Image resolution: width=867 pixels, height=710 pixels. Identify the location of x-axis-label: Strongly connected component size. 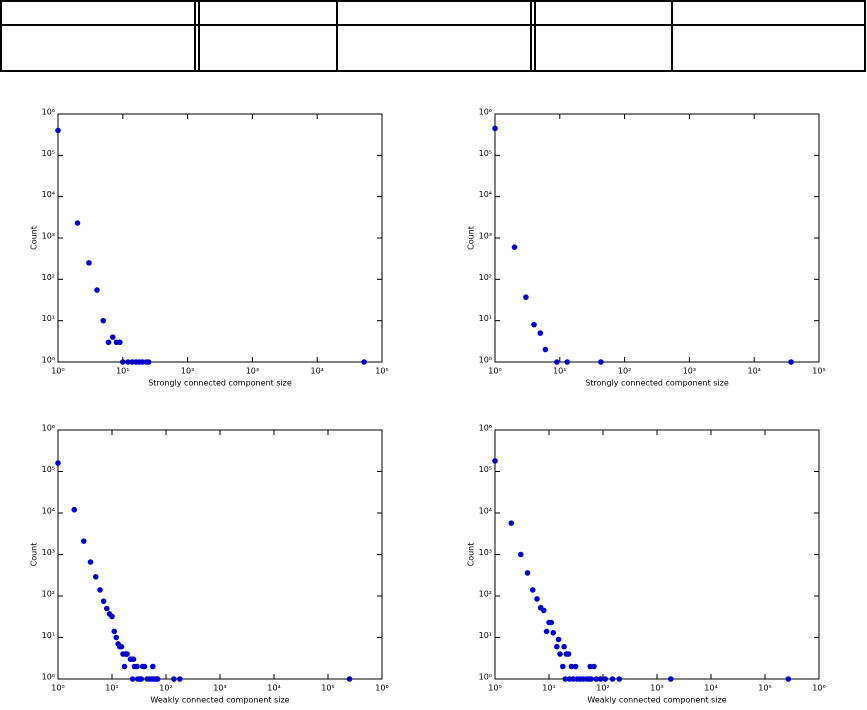
(657, 383).